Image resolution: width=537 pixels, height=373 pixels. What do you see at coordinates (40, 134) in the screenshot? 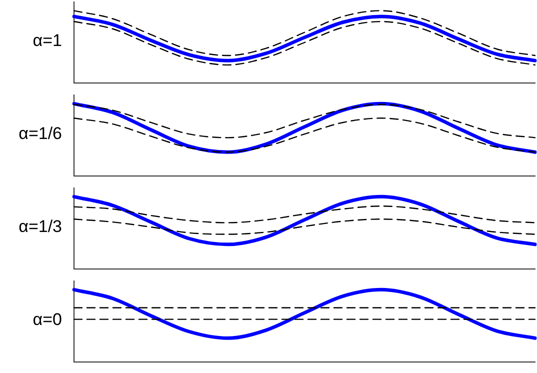
I see `y-axis-title: α=1/6` at bounding box center [40, 134].